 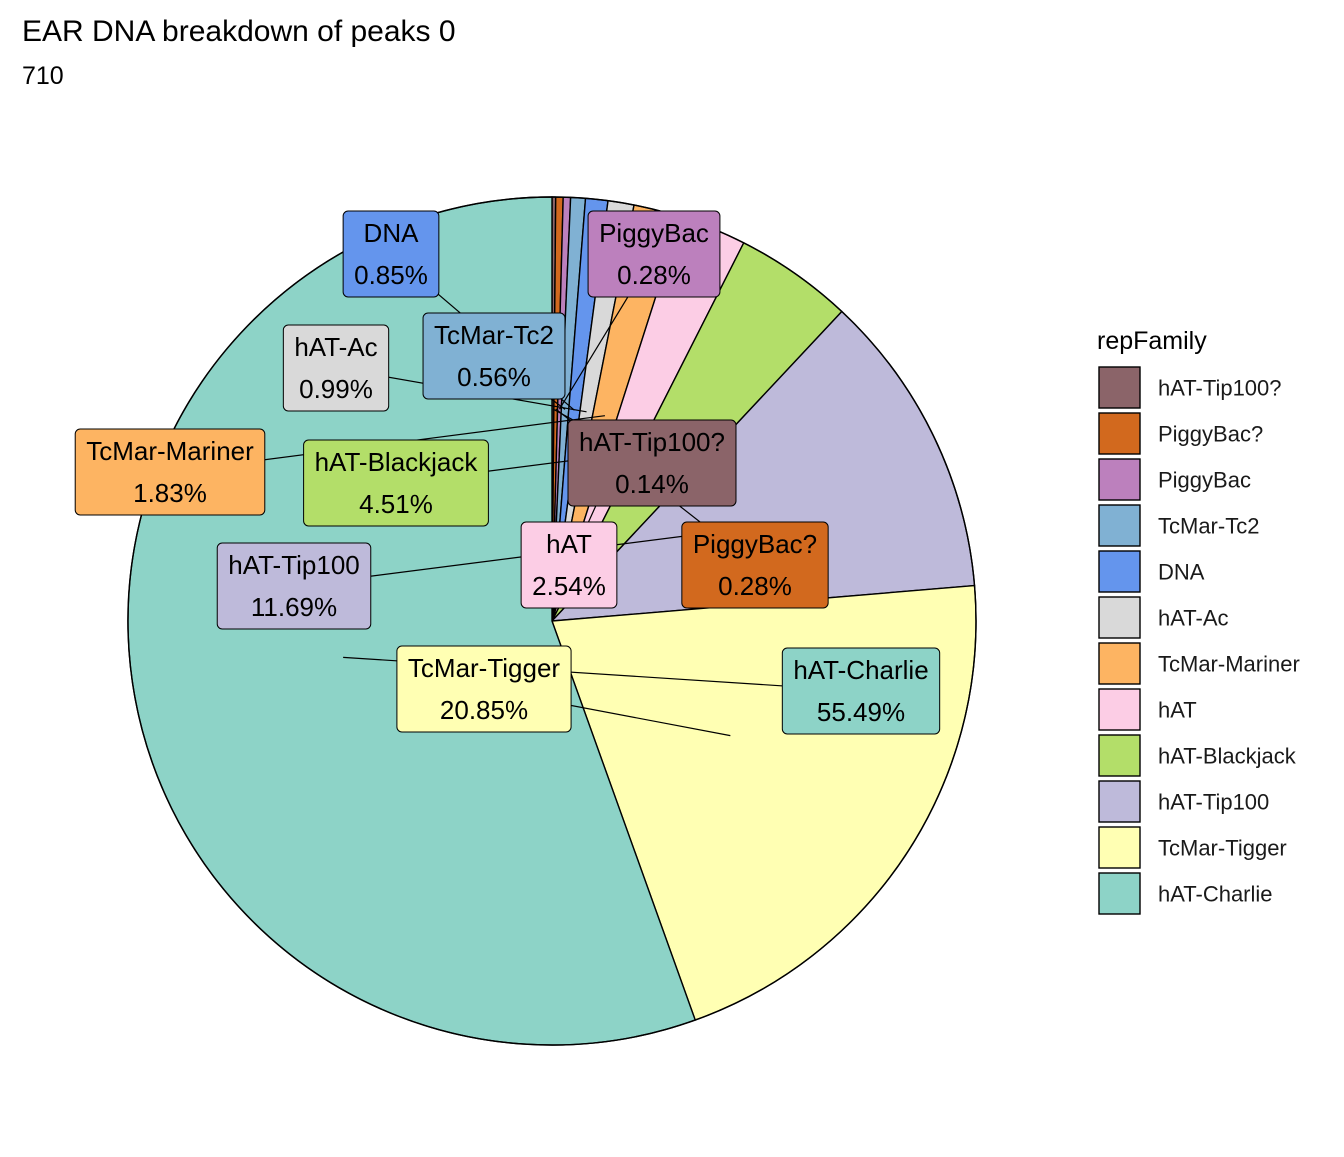 What do you see at coordinates (861, 712) in the screenshot?
I see `slice-label-percent: 55.49%` at bounding box center [861, 712].